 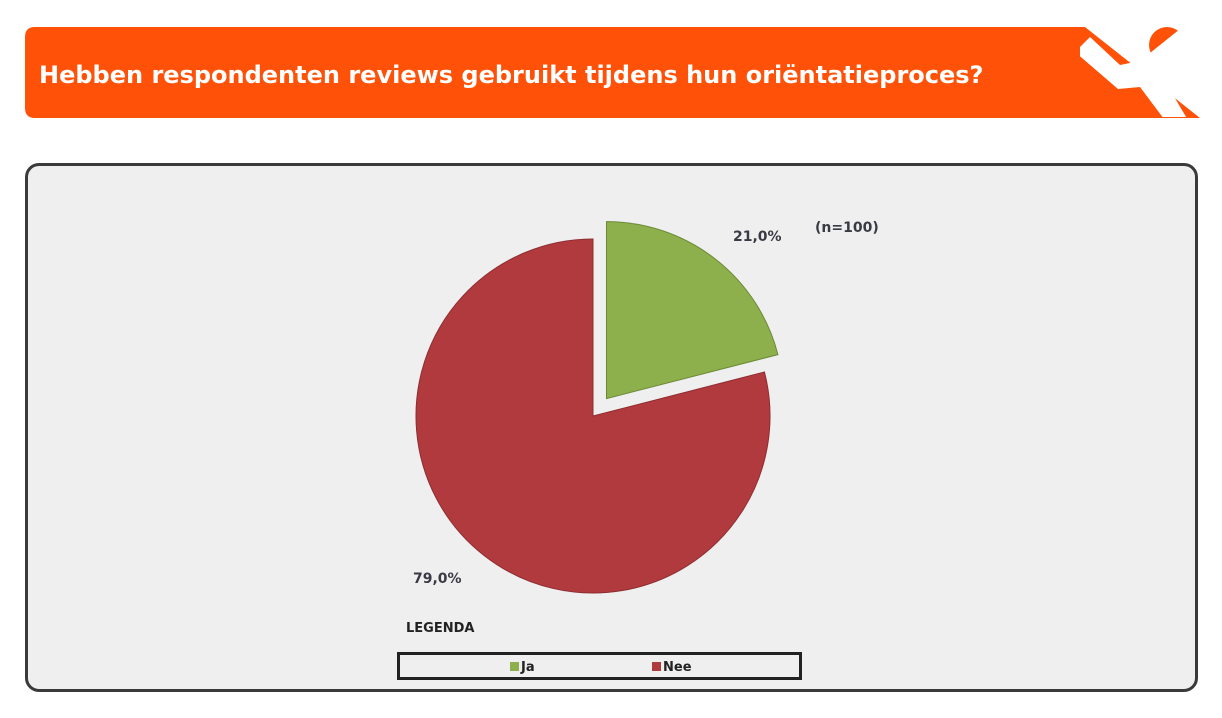 I want to click on legend-label-ja: Ja, so click(x=528, y=667).